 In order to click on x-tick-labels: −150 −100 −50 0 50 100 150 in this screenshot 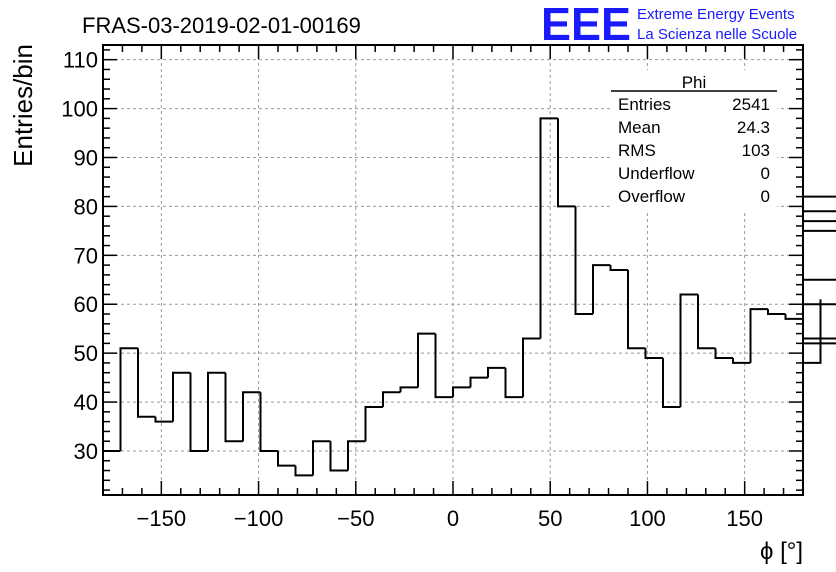, I will do `click(450, 518)`.